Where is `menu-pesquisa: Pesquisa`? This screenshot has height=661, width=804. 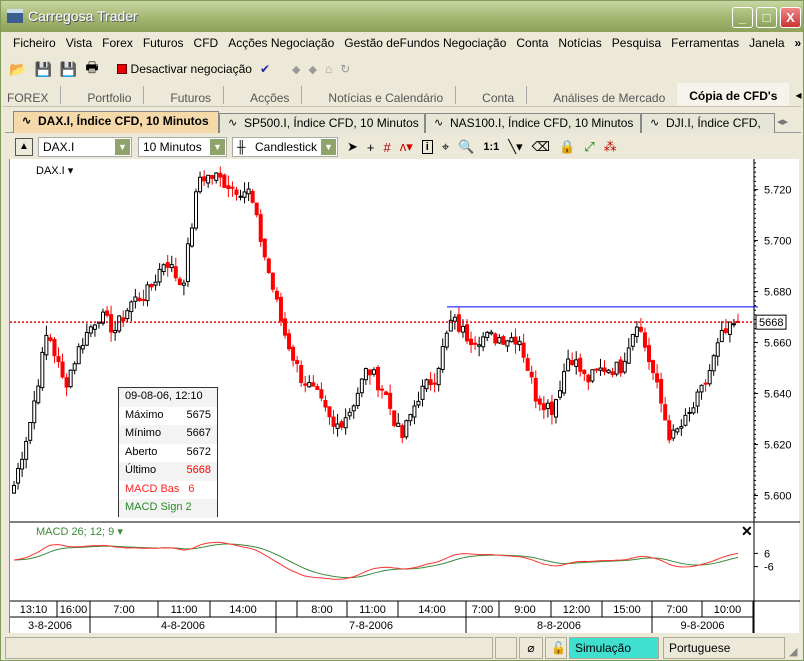
menu-pesquisa: Pesquisa is located at coordinates (636, 43).